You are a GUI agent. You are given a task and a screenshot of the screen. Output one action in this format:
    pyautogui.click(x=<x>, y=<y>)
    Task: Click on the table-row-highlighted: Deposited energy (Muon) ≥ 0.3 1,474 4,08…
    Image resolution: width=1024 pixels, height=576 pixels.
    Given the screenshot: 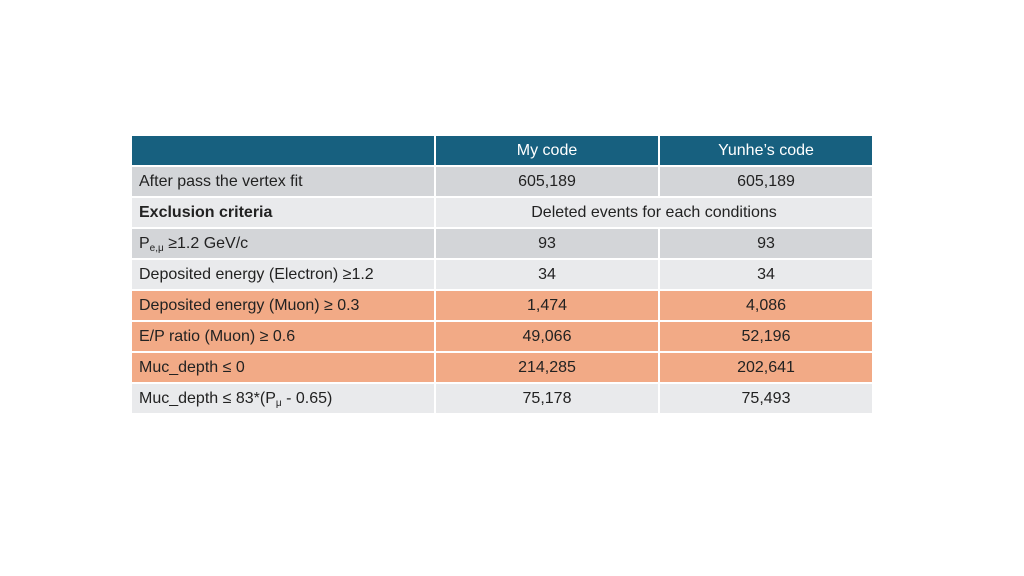 What is the action you would take?
    pyautogui.click(x=502, y=305)
    